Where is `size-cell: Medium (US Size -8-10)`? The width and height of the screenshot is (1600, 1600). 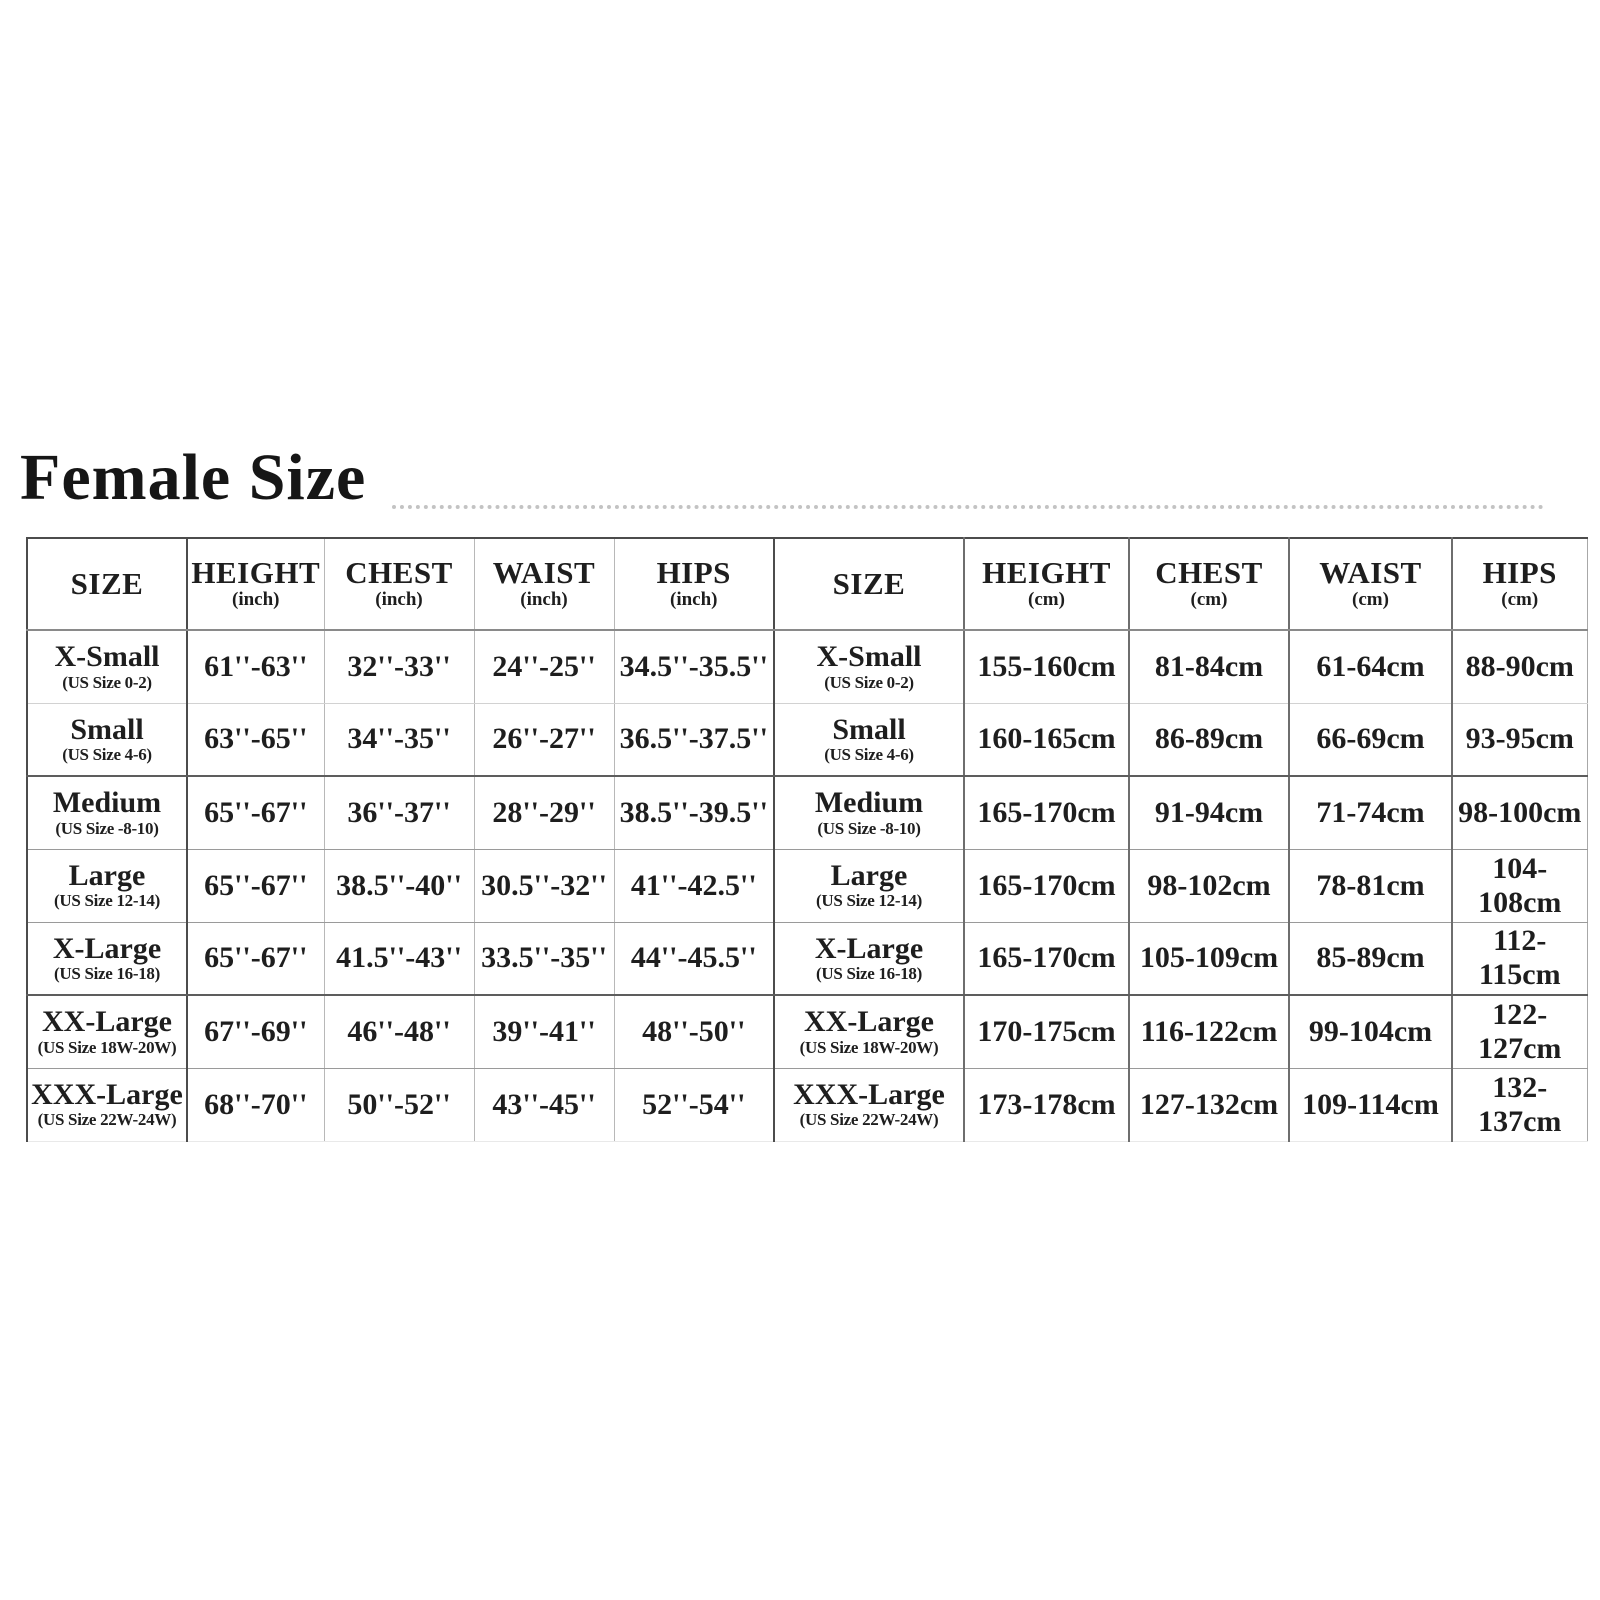 size-cell: Medium (US Size -8-10) is located at coordinates (869, 813).